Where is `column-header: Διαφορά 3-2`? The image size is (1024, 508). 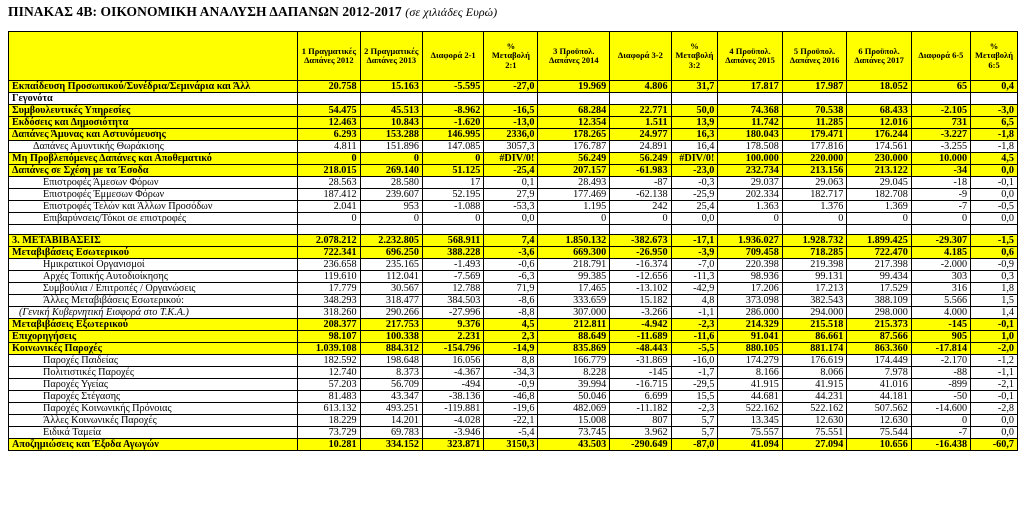
column-header: Διαφορά 3-2 is located at coordinates (640, 56).